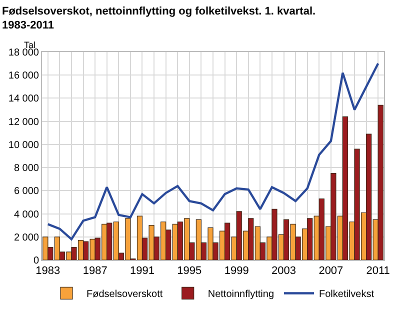 The width and height of the screenshot is (398, 320). Describe the element at coordinates (142, 271) in the screenshot. I see `x-tick-label: 1991` at that location.